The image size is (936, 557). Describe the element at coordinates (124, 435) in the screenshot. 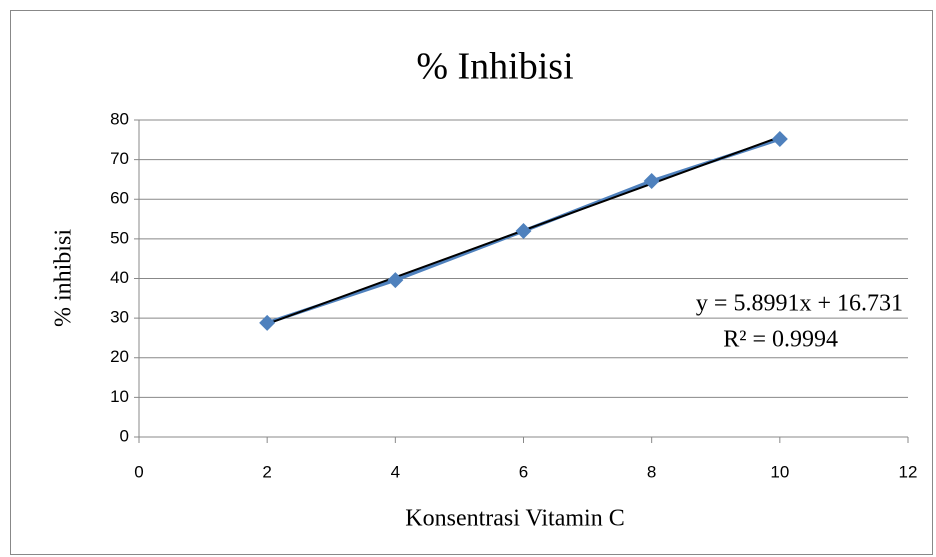

I see `y-tick-label: 0` at that location.